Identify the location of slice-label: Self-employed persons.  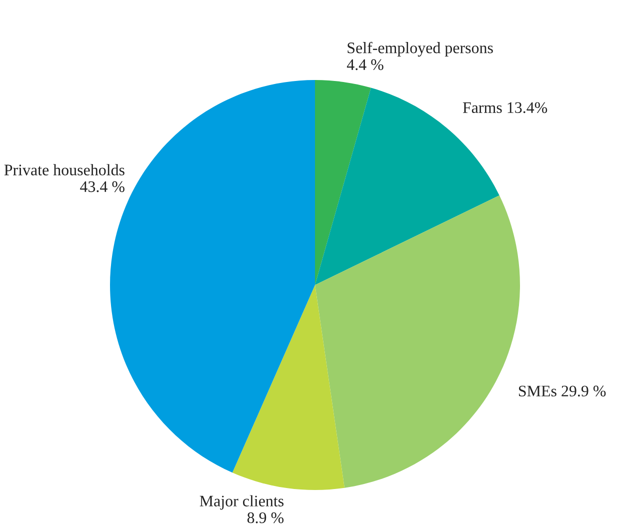
(420, 49).